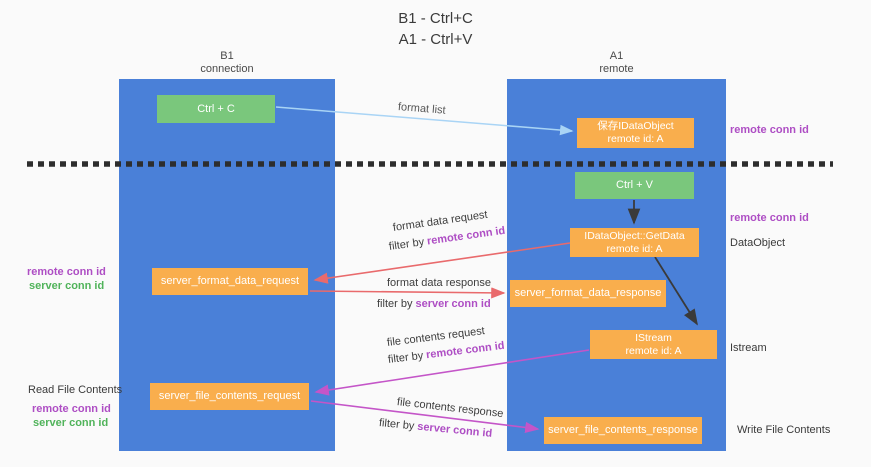  What do you see at coordinates (769, 130) in the screenshot?
I see `right-remote-conn-id-label-1: remote conn id` at bounding box center [769, 130].